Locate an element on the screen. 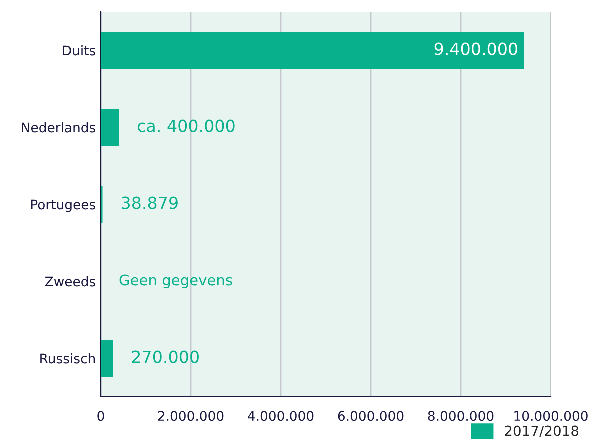 Image resolution: width=598 pixels, height=447 pixels. y-tick-label: Russisch is located at coordinates (68, 358).